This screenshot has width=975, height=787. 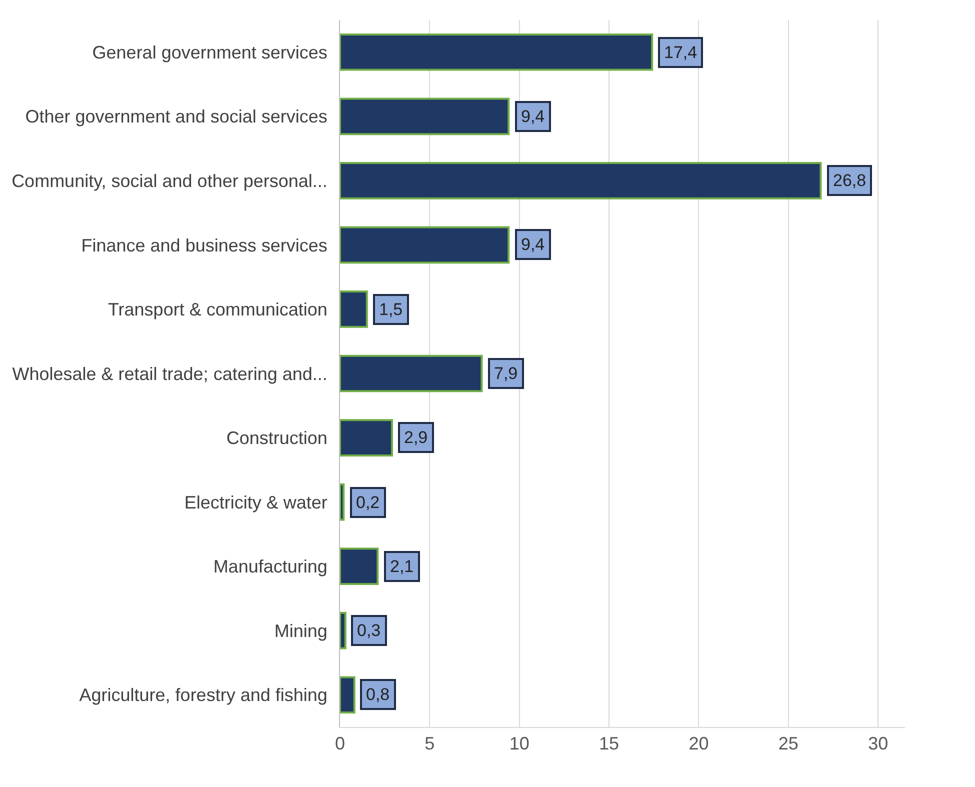 What do you see at coordinates (204, 245) in the screenshot?
I see `y-tick-label: Finance and business services` at bounding box center [204, 245].